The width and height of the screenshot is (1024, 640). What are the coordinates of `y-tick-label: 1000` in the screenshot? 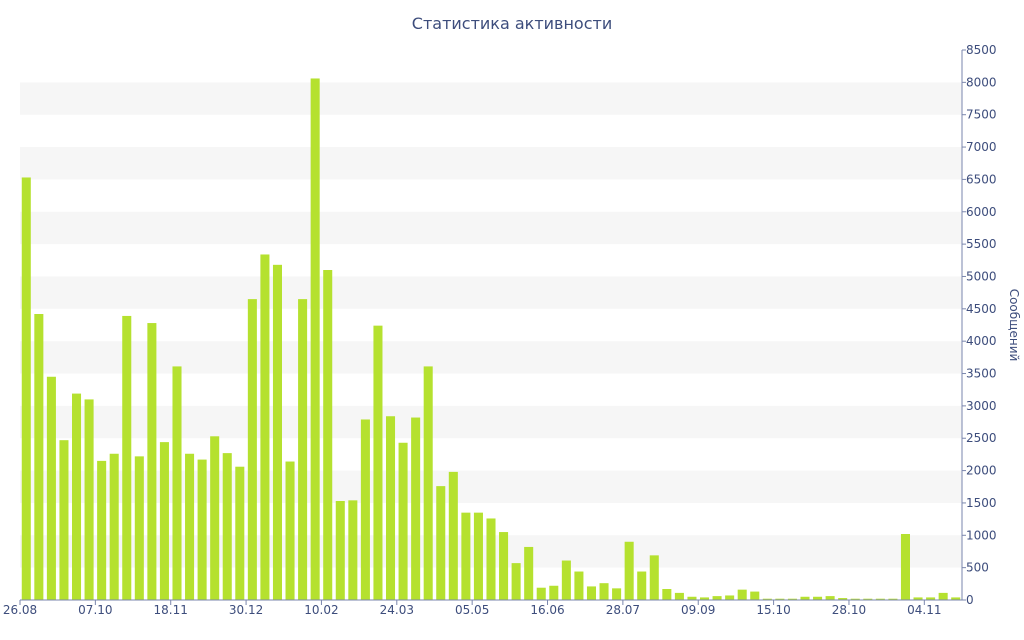 It's located at (981, 535).